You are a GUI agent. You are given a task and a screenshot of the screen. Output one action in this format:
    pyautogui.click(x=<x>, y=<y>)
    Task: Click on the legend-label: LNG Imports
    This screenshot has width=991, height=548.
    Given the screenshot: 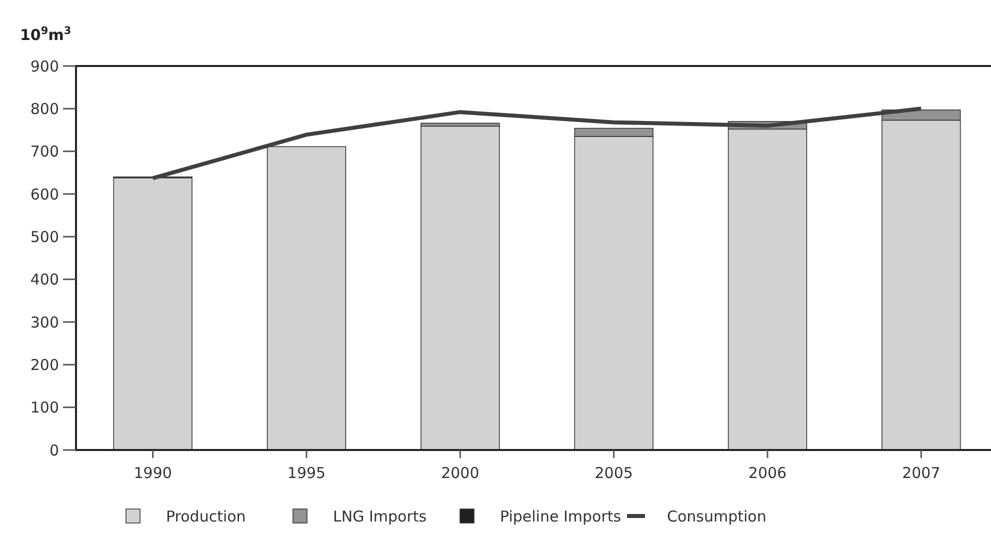 What is the action you would take?
    pyautogui.click(x=380, y=516)
    